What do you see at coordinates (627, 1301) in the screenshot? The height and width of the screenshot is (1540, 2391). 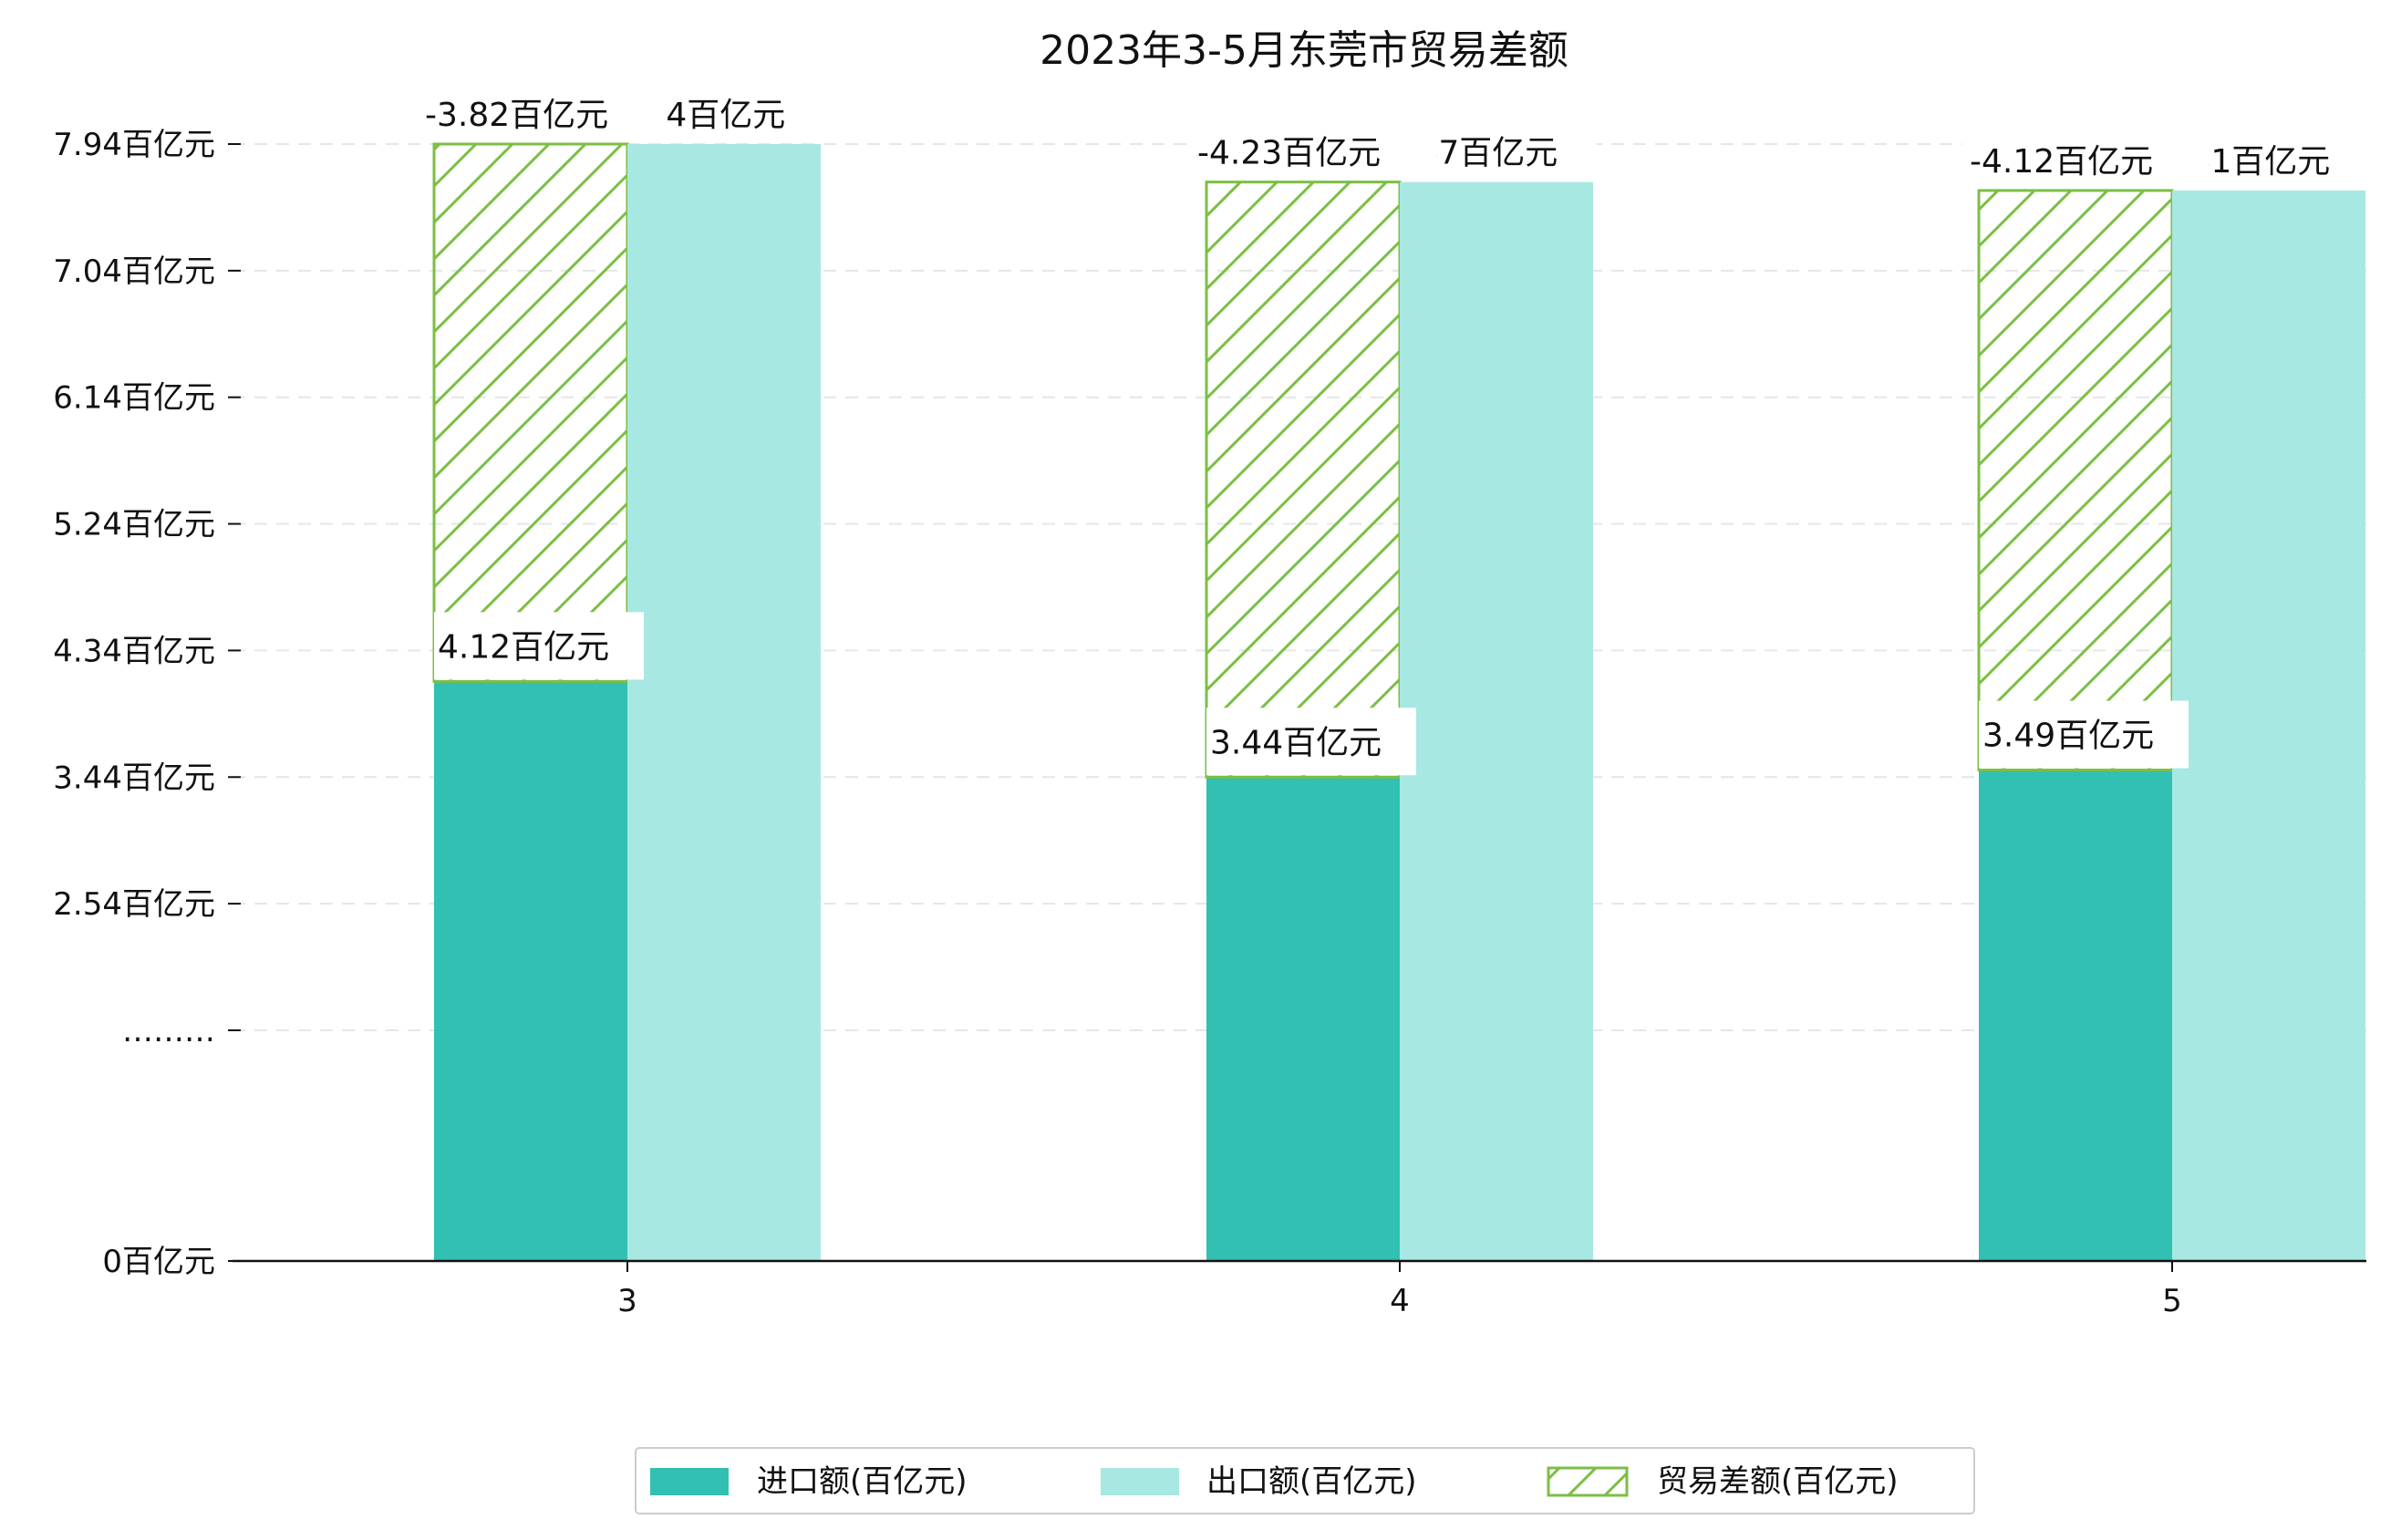 I see `x-tick-label: 3` at bounding box center [627, 1301].